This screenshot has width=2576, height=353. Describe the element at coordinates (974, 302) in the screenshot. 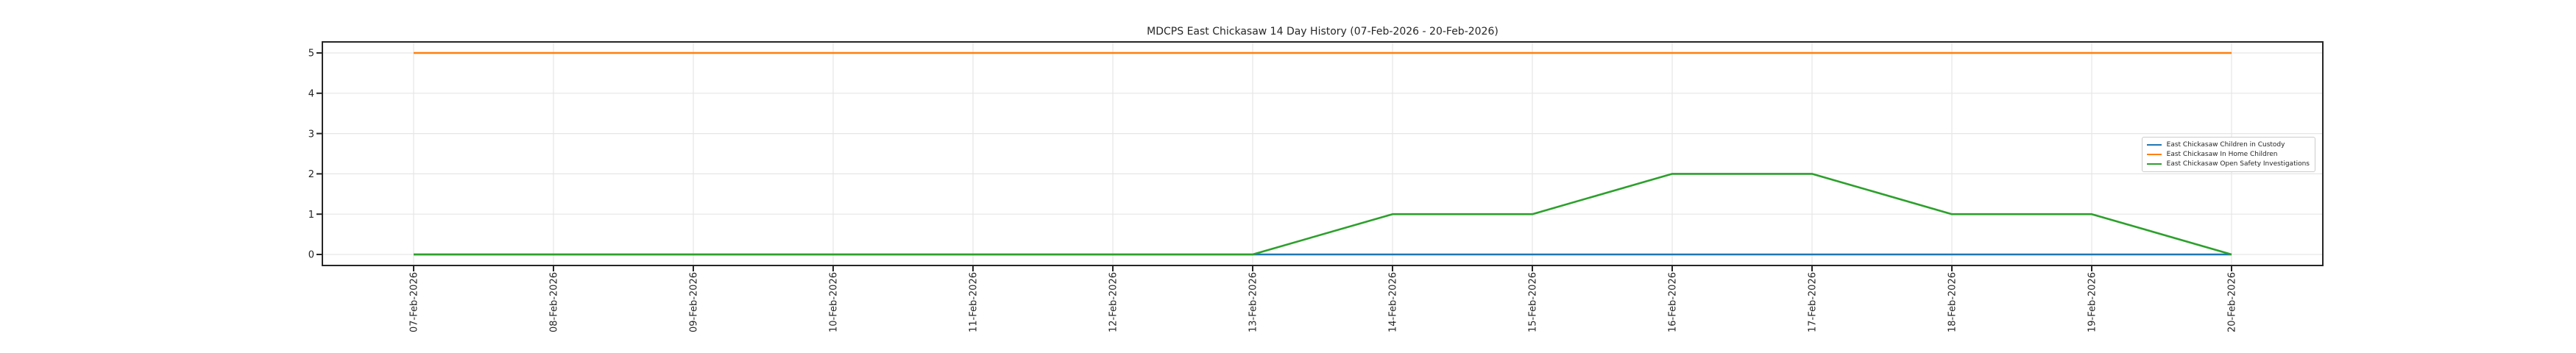

I see `x-tick-label: 11-Feb-2026` at that location.